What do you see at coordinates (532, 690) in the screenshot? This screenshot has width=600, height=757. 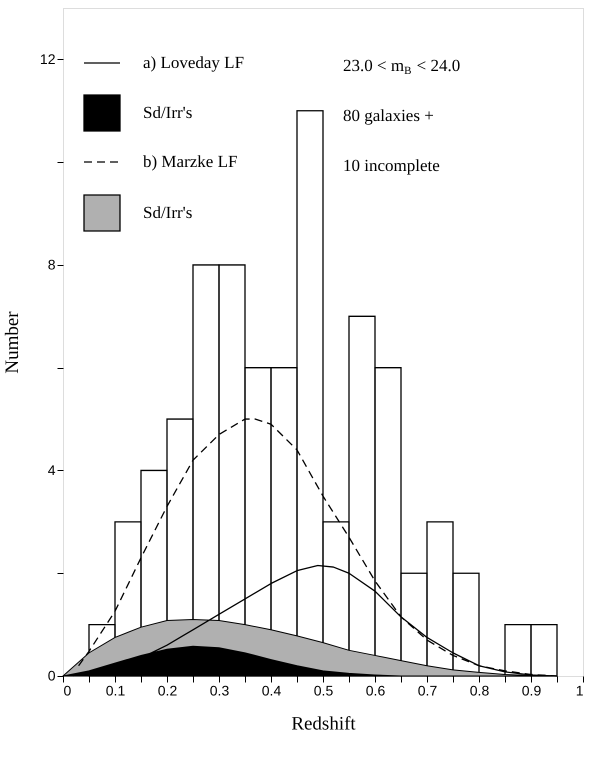 I see `x-tick-label: 0.9` at bounding box center [532, 690].